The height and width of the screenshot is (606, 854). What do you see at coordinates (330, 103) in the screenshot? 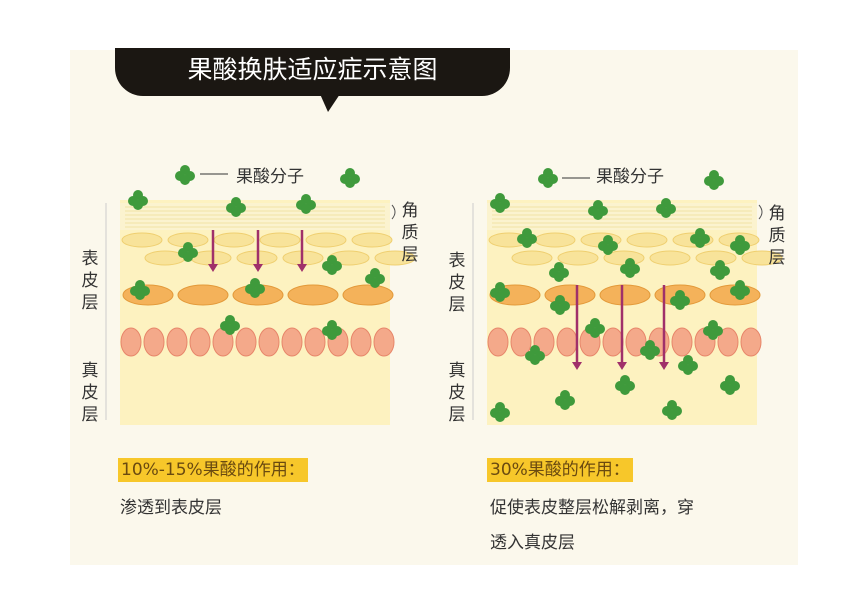
I see `bubble-tail` at bounding box center [330, 103].